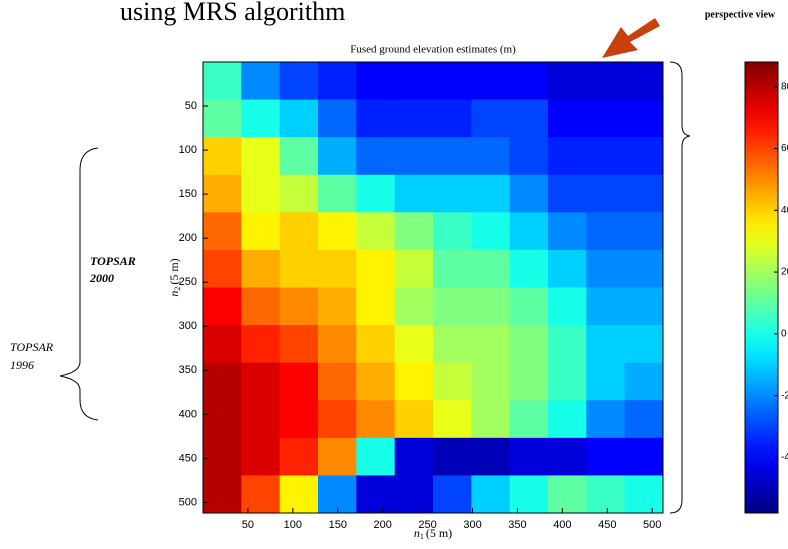 Image resolution: width=788 pixels, height=549 pixels. Describe the element at coordinates (188, 414) in the screenshot. I see `y-tick-label: 400` at that location.